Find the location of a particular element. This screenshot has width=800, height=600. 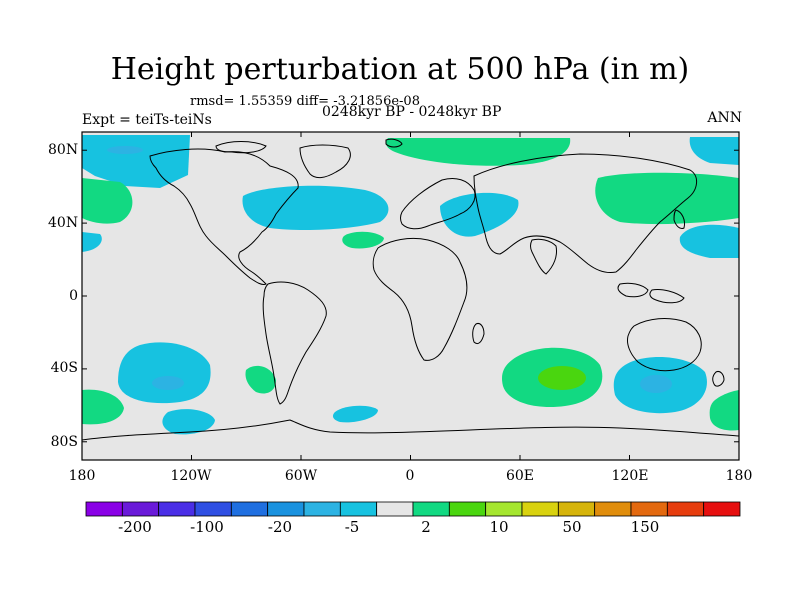

colorbar-label-6: 10 is located at coordinates (499, 527).